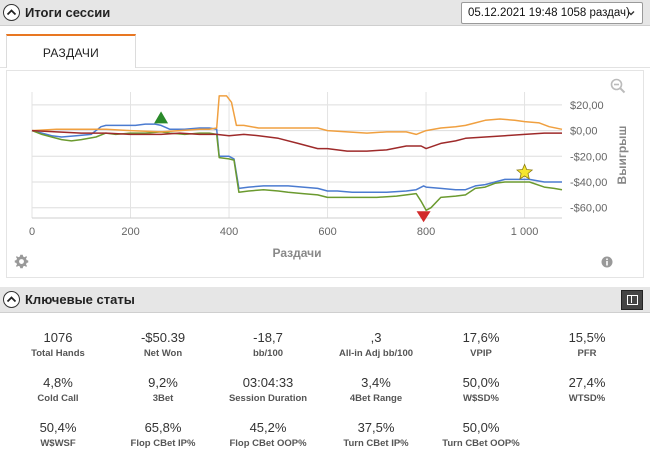 The image size is (650, 459). Describe the element at coordinates (588, 209) in the screenshot. I see `y-tick-label: -$60,00` at that location.